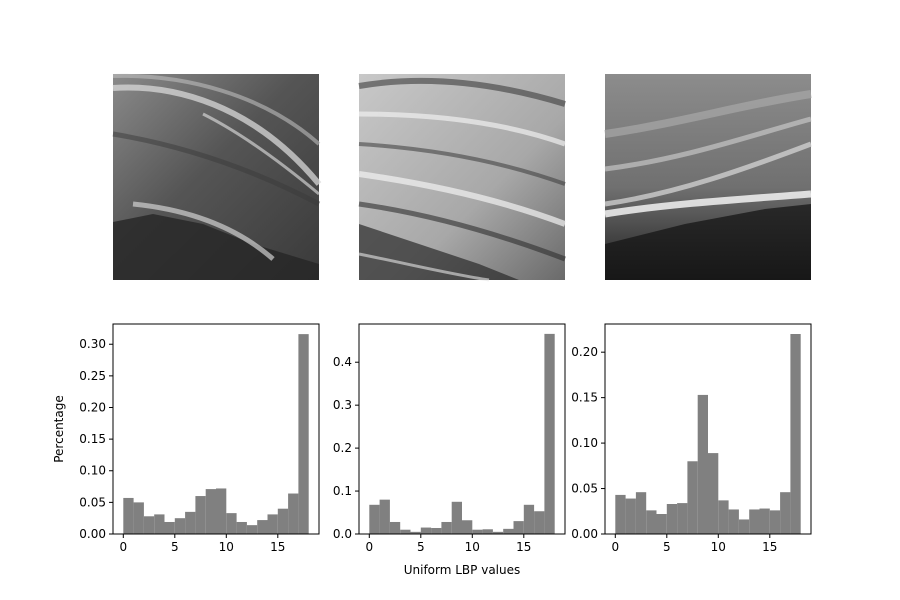 The width and height of the screenshot is (900, 600). Describe the element at coordinates (449, 450) in the screenshot. I see `histogram-panel-2: 0 5 10 15 0.0 0.1 0.2 0.3 0.4 Uniform LBP values` at that location.